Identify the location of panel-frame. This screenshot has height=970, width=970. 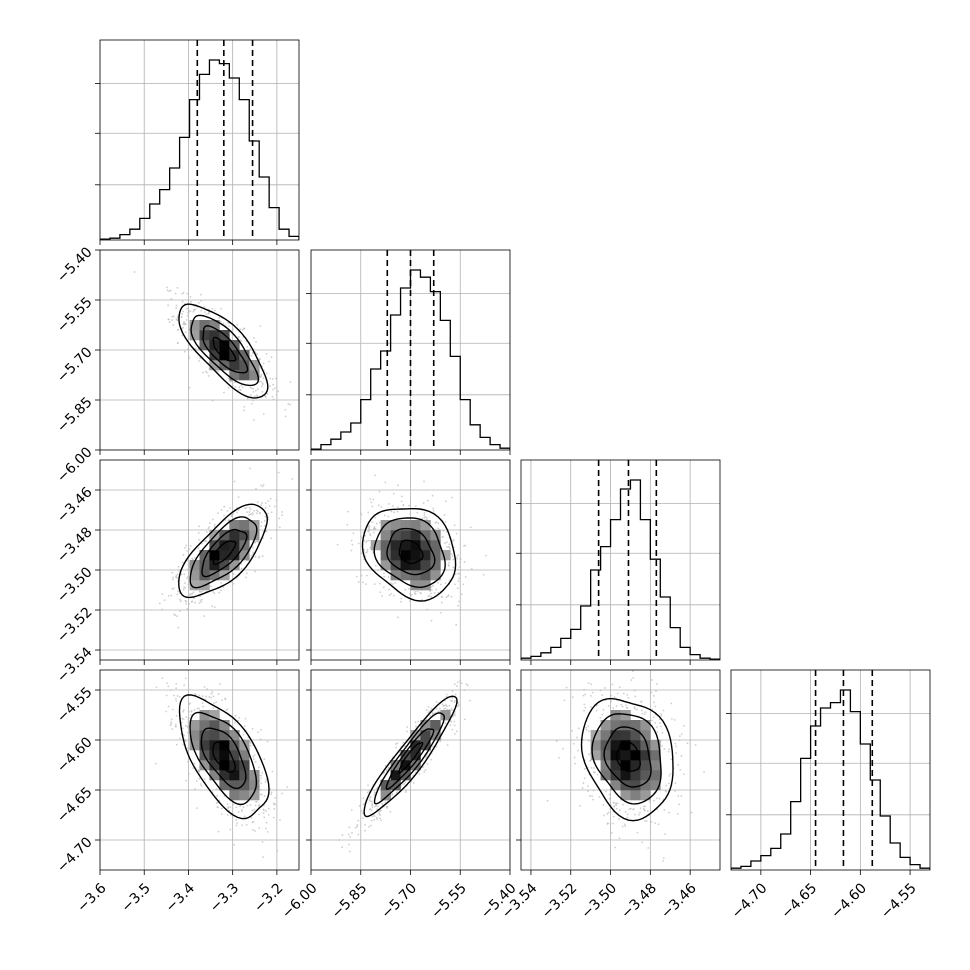
(620, 770).